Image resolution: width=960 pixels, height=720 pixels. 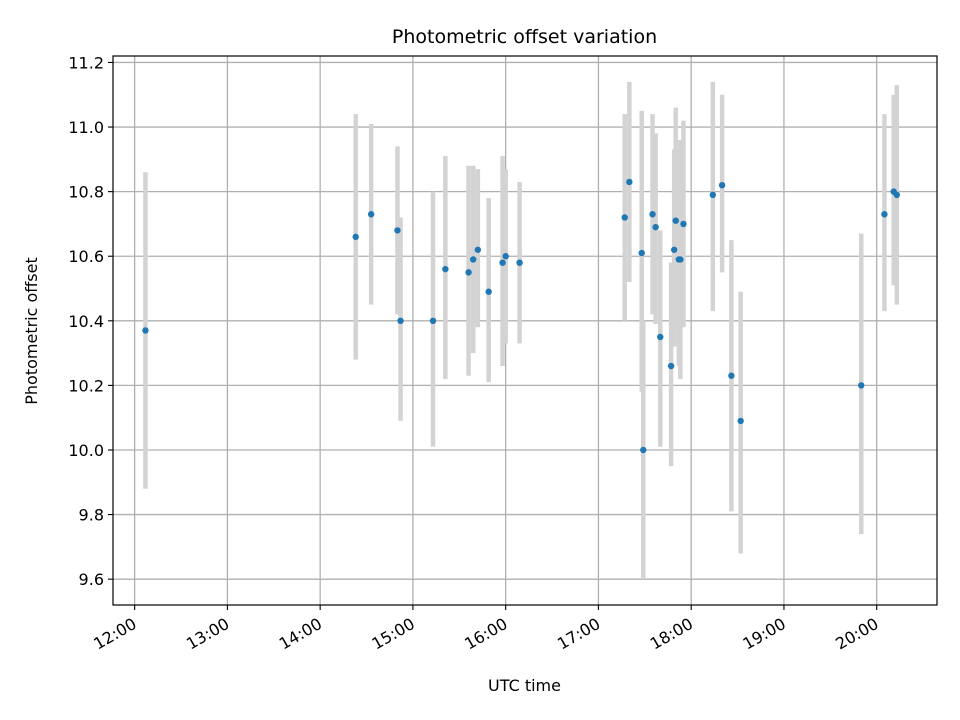 What do you see at coordinates (31, 331) in the screenshot?
I see `y-axis-label: Photometric offset` at bounding box center [31, 331].